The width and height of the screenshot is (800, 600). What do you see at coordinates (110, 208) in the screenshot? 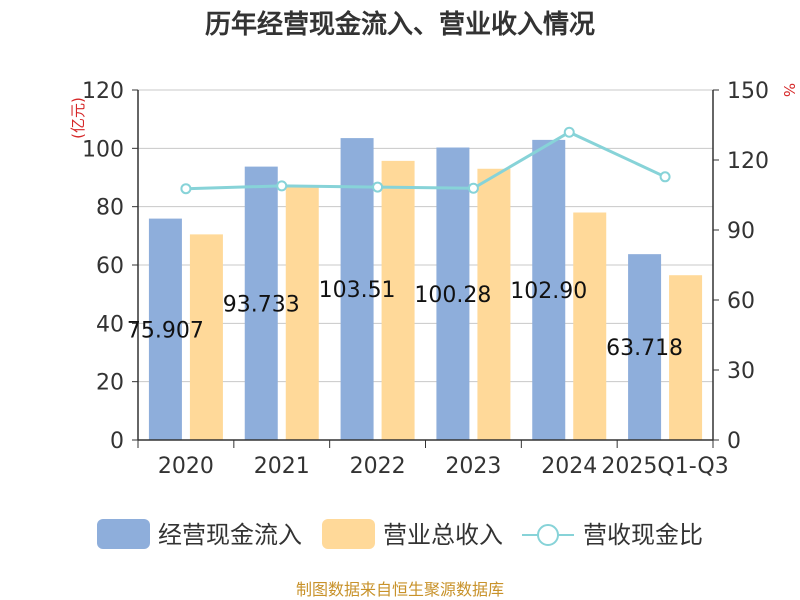
I see `left-tick-label: 80` at bounding box center [110, 208].